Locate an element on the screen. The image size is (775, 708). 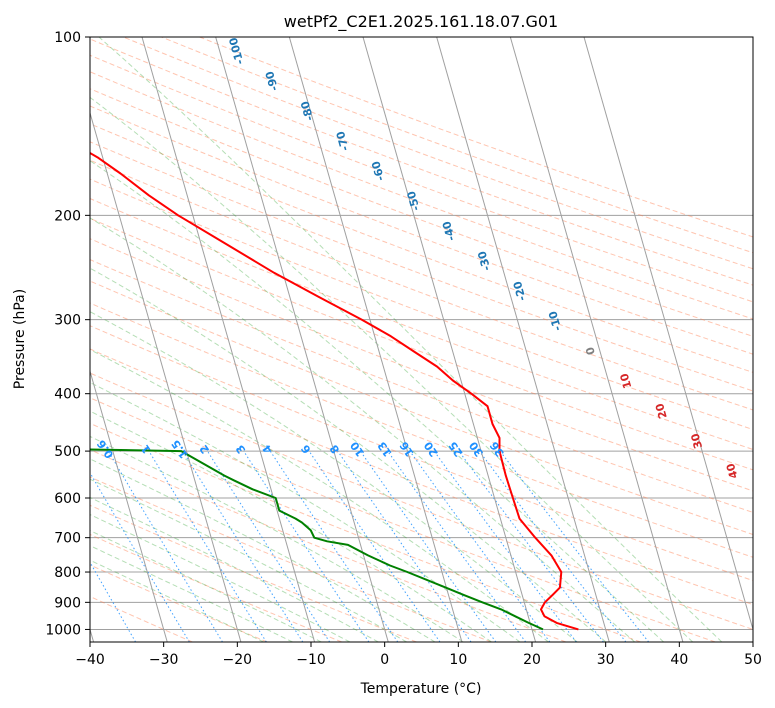
x-tick-label: 20 is located at coordinates (532, 660).